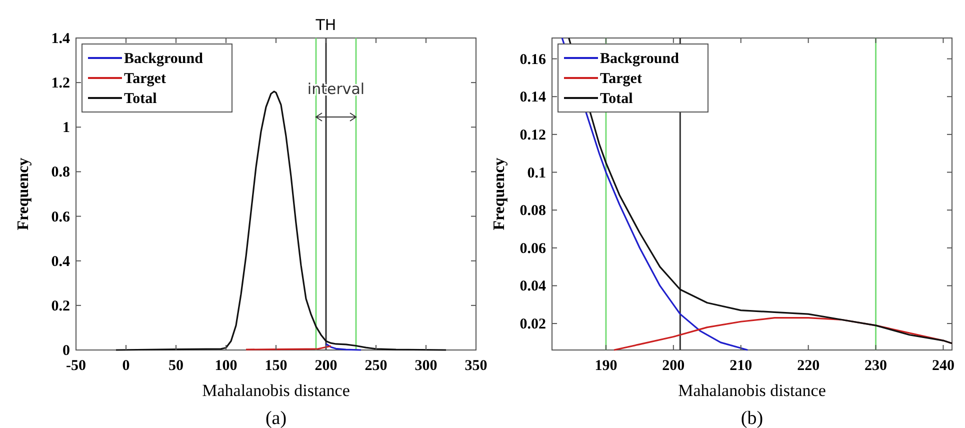 The height and width of the screenshot is (428, 965). Describe the element at coordinates (752, 418) in the screenshot. I see `text: (b)` at that location.